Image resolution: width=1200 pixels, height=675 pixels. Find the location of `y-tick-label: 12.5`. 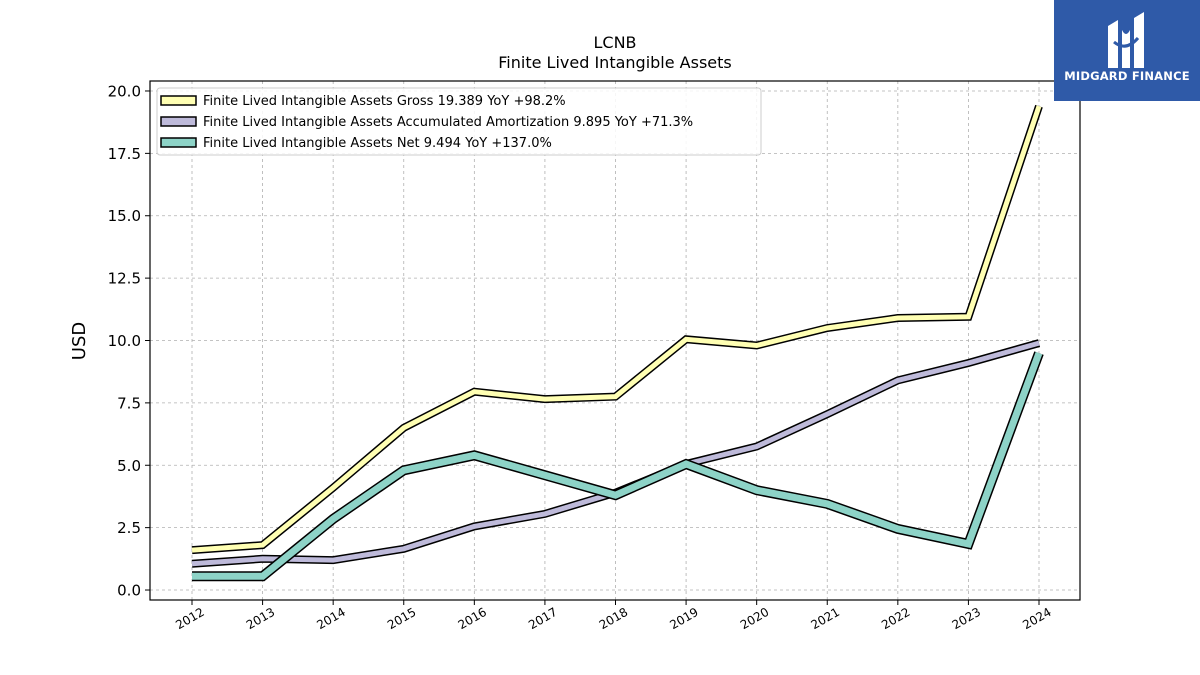

y-tick-label: 12.5 is located at coordinates (124, 279).